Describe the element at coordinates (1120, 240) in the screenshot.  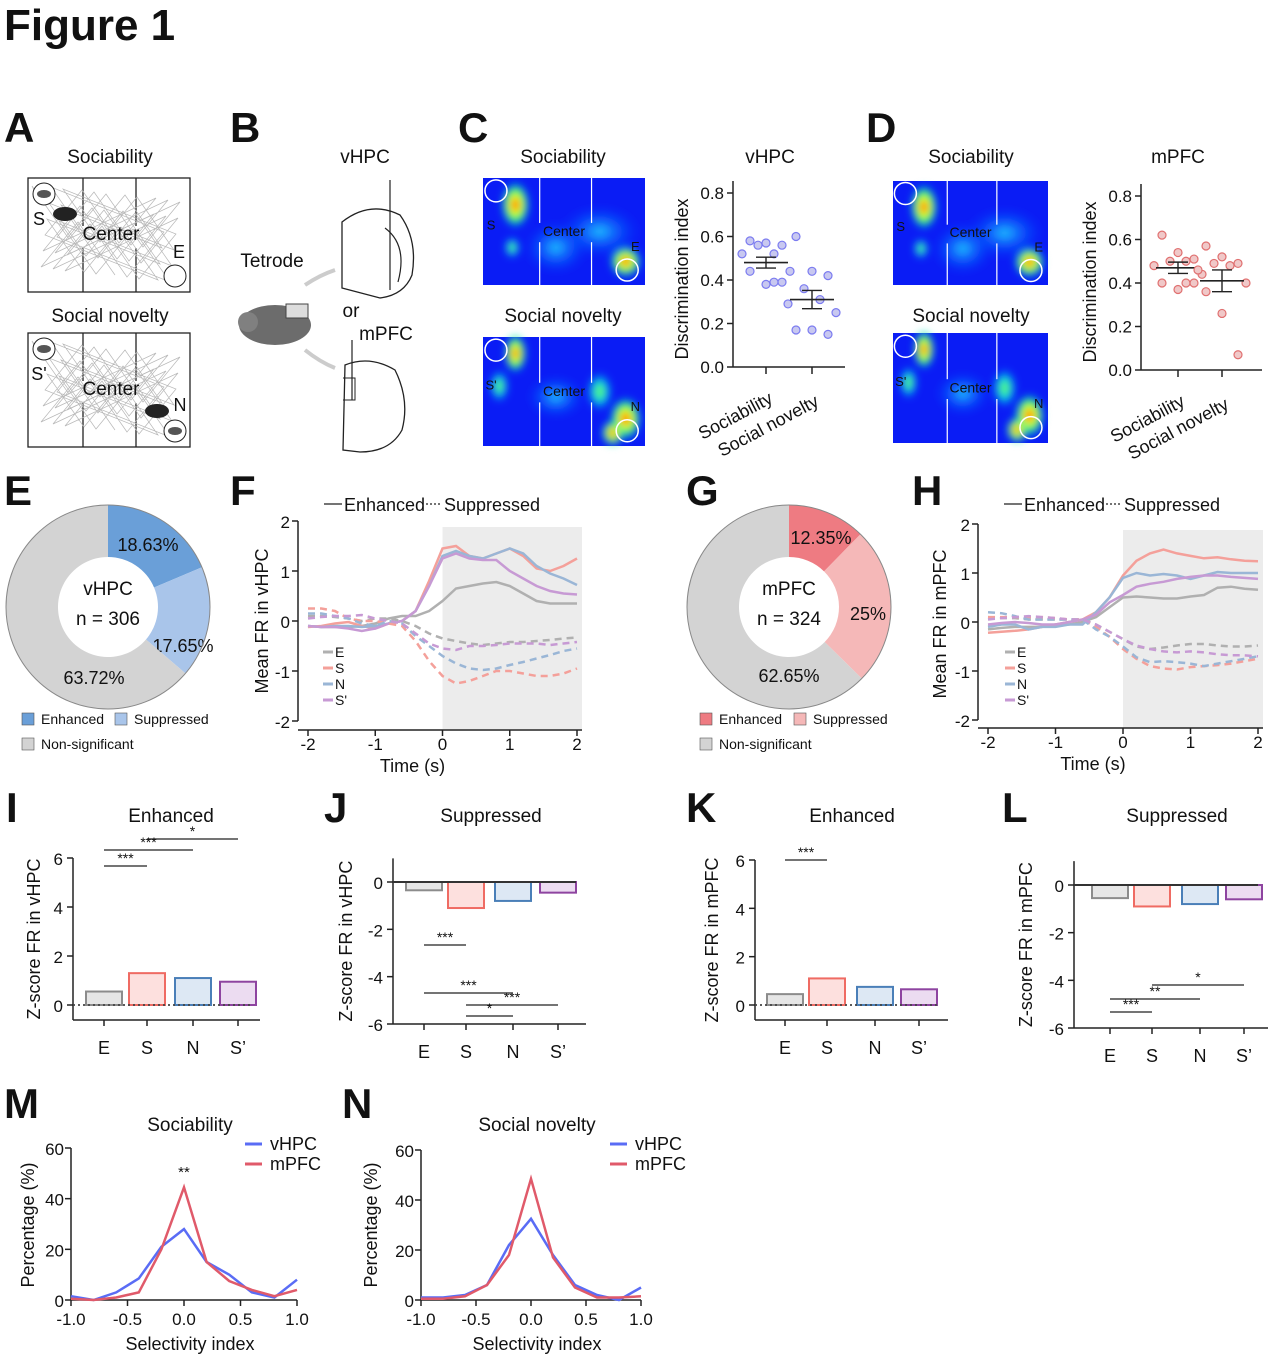
I see `y-tick-label: 0.6` at that location.